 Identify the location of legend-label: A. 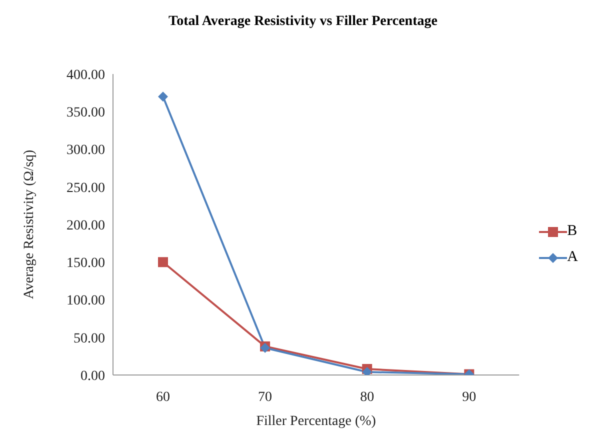
(572, 257).